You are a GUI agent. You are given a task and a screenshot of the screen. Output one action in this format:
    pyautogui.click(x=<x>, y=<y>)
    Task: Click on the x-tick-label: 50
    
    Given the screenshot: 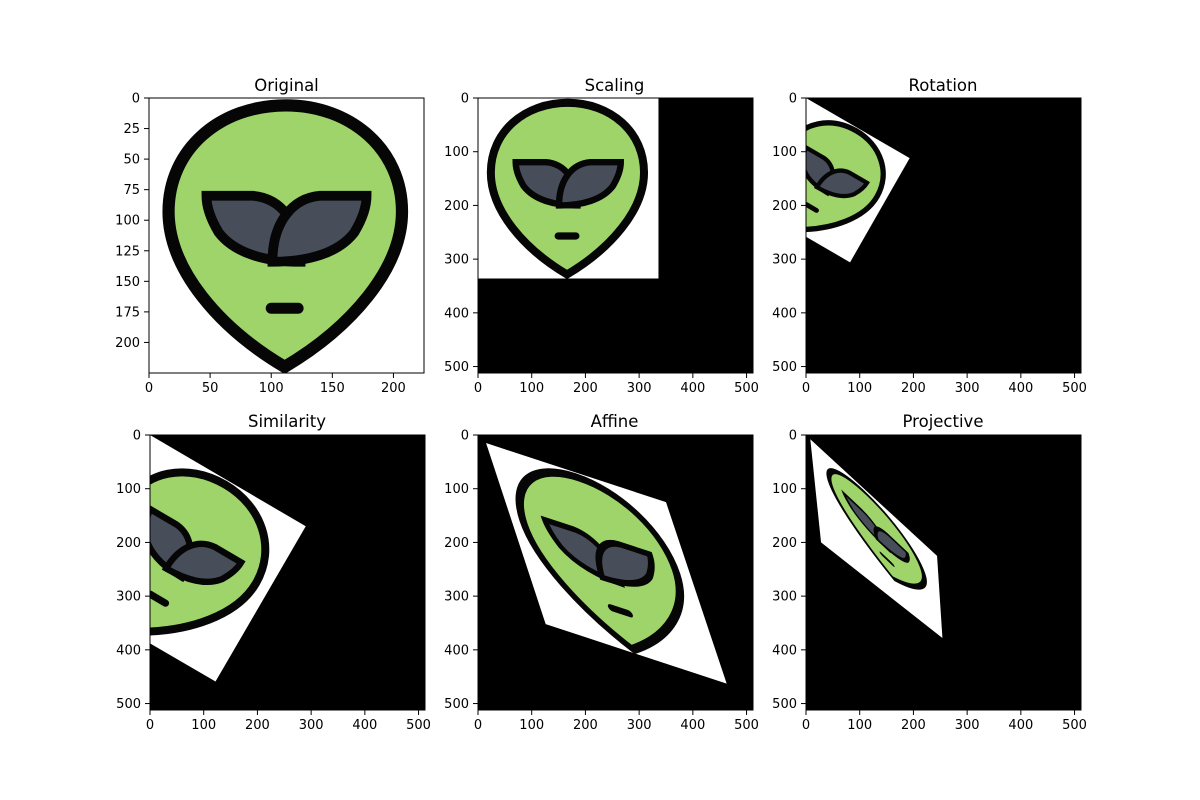 What is the action you would take?
    pyautogui.click(x=210, y=388)
    